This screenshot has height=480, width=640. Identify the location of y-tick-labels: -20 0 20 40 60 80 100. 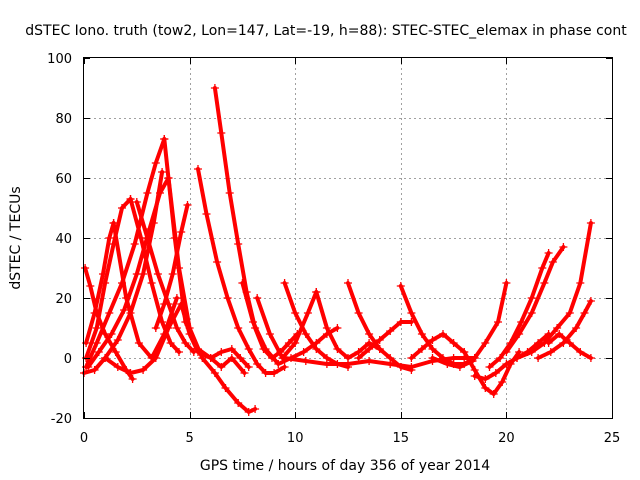
(59, 239).